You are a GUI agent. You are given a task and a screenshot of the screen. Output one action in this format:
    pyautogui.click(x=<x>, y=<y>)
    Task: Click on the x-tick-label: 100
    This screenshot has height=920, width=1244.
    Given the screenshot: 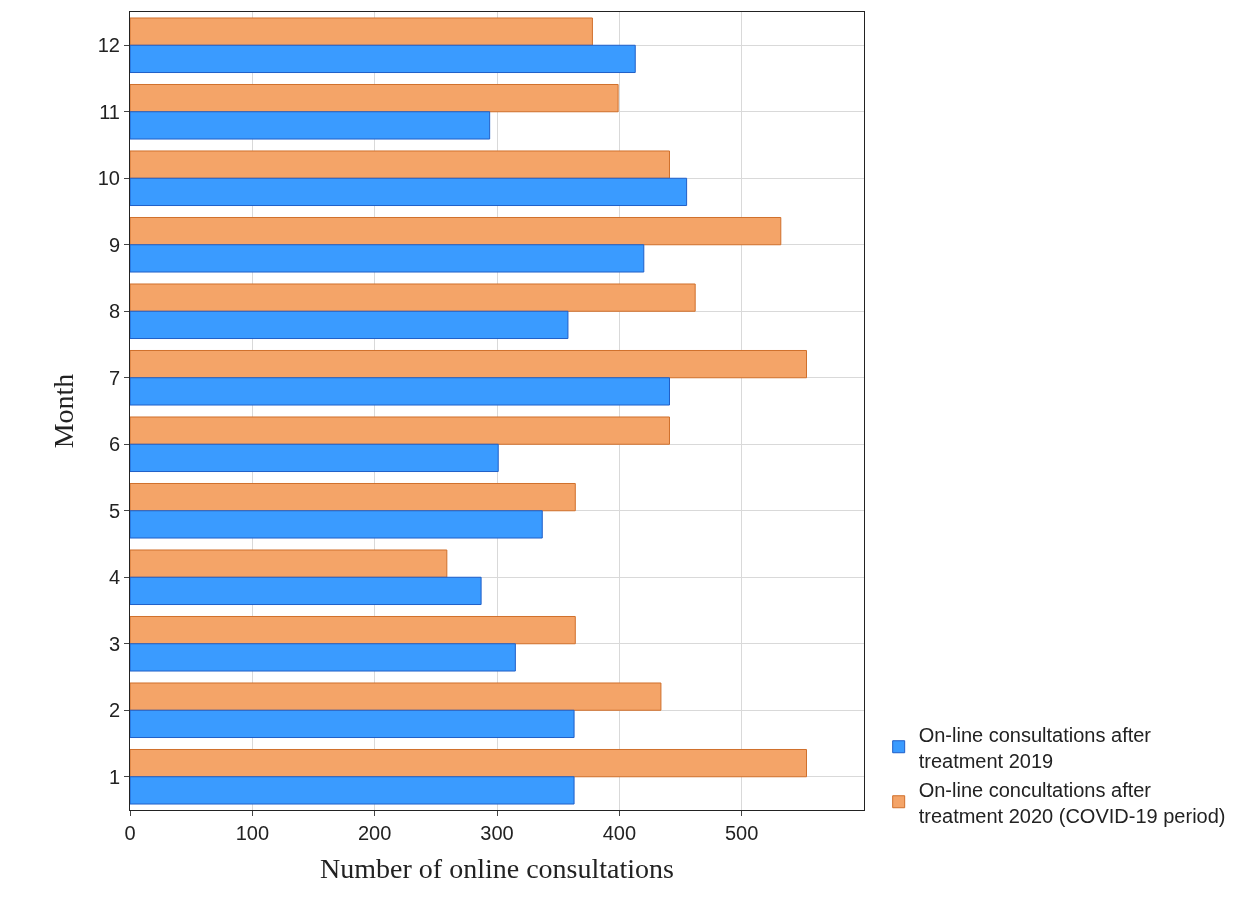 What is the action you would take?
    pyautogui.click(x=252, y=833)
    